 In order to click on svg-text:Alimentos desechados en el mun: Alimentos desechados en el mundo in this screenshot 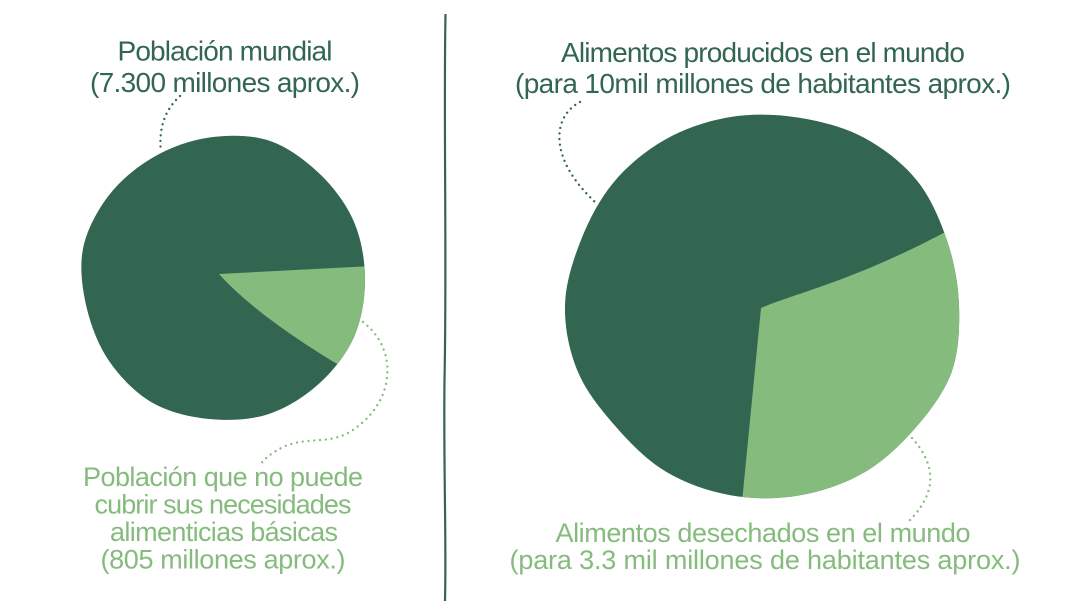, I will do `click(763, 533)`.